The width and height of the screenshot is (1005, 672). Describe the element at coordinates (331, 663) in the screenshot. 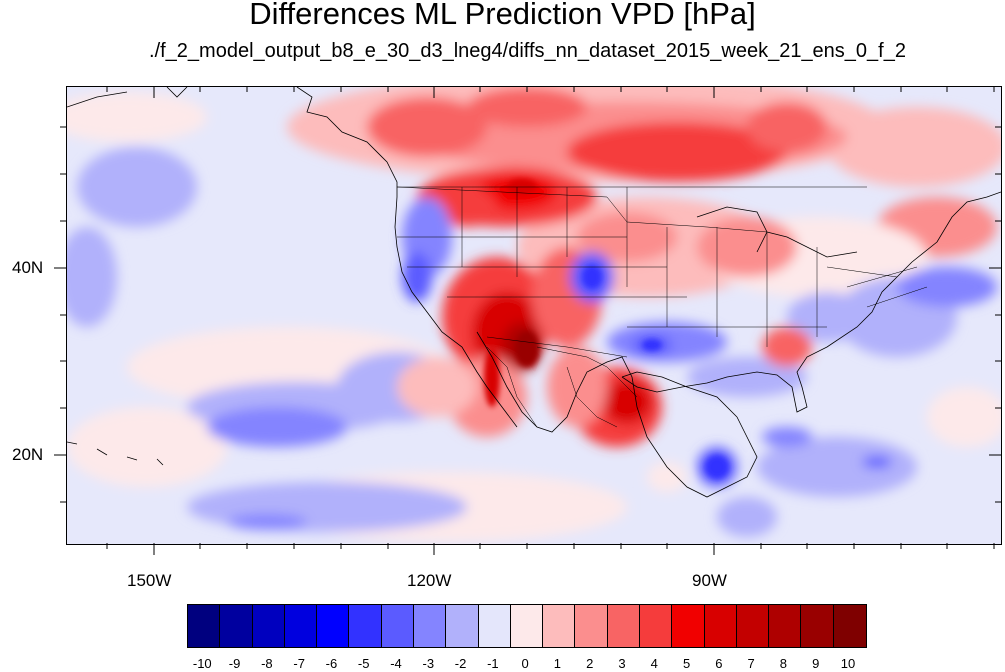

I see `colorbar-tick-label: -6` at that location.